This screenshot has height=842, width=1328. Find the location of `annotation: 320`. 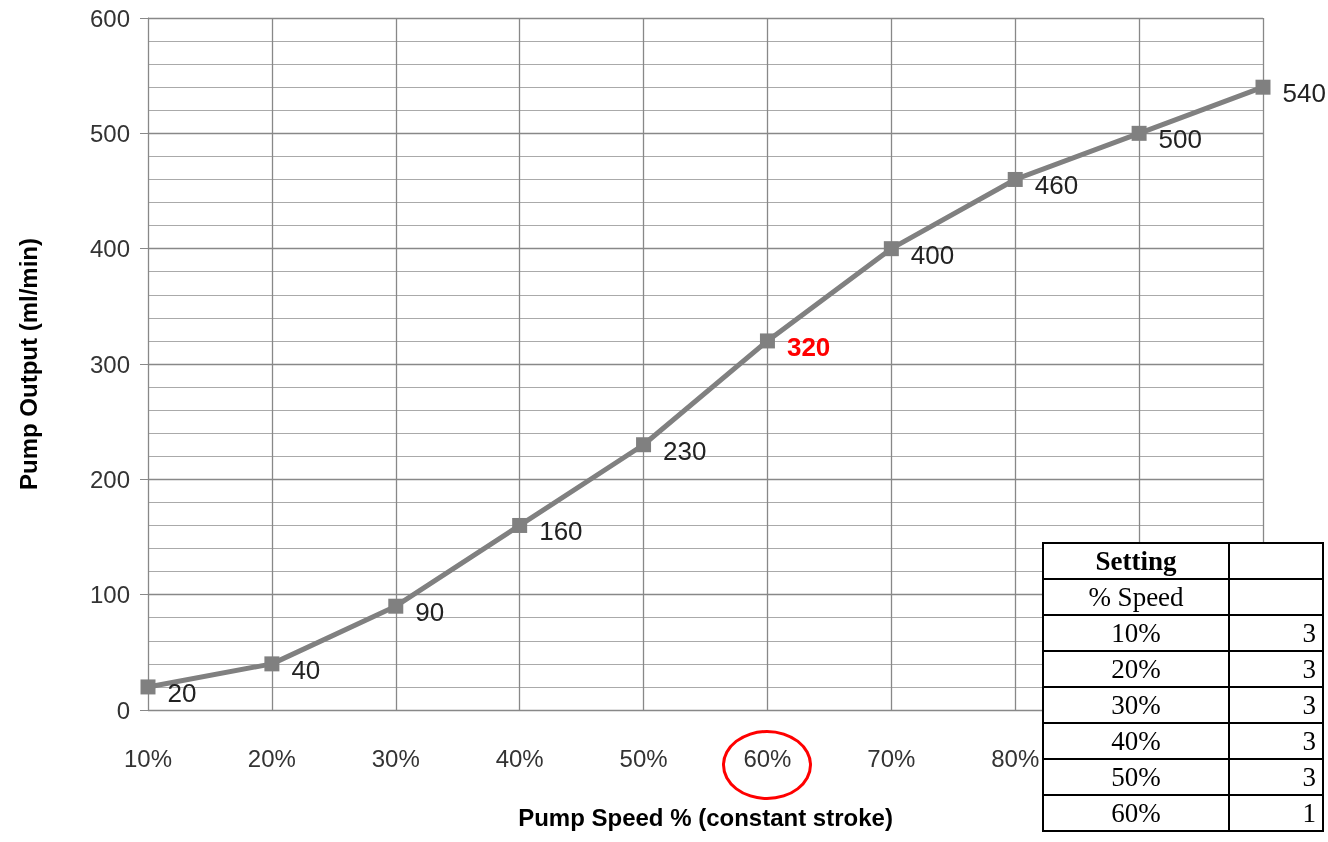

annotation: 320 is located at coordinates (808, 346).